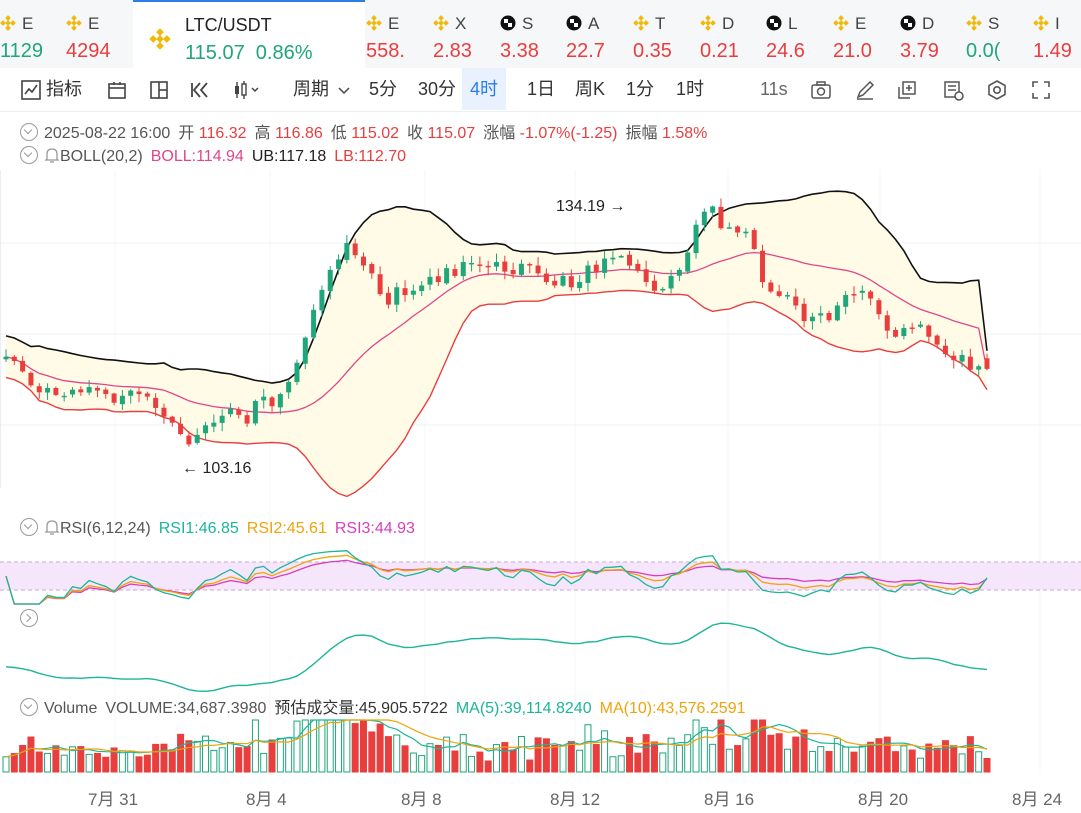  What do you see at coordinates (997, 90) in the screenshot?
I see `settings-icon` at bounding box center [997, 90].